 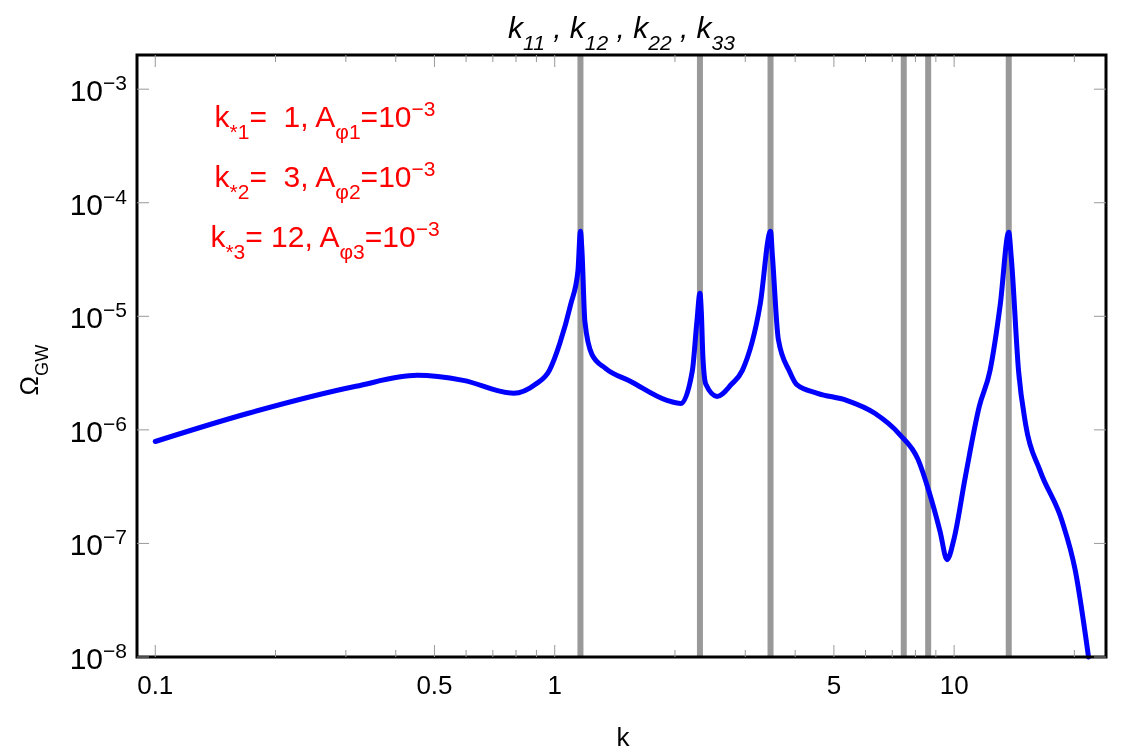 What do you see at coordinates (155, 685) in the screenshot?
I see `x-tick-label: 0.1` at bounding box center [155, 685].